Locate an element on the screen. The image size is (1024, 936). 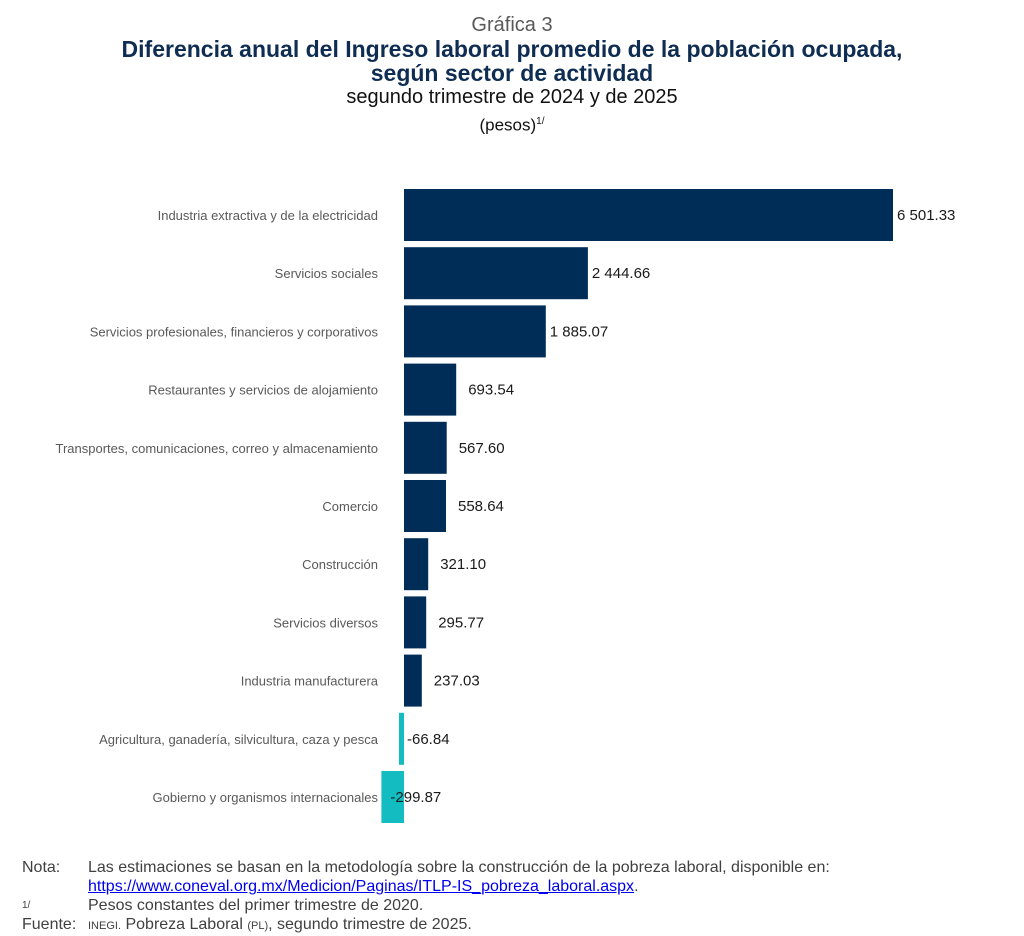
source-period: , segundo trimestre de 2025. is located at coordinates (370, 924).